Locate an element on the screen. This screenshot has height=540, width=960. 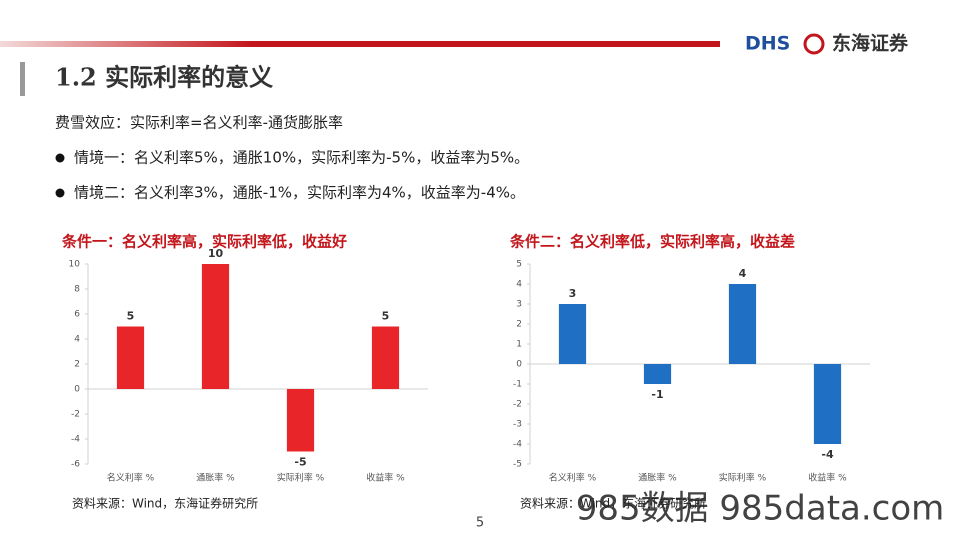
bullet: 情境二：名义利率3%，通胀-1%，实际利率为4%，收益率为-4%。 is located at coordinates (299, 193).